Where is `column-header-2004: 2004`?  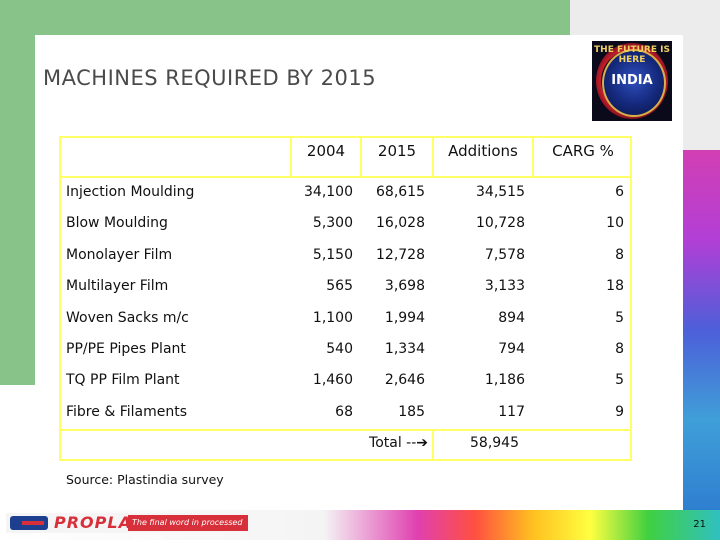
column-header-2004: 2004 is located at coordinates (326, 151).